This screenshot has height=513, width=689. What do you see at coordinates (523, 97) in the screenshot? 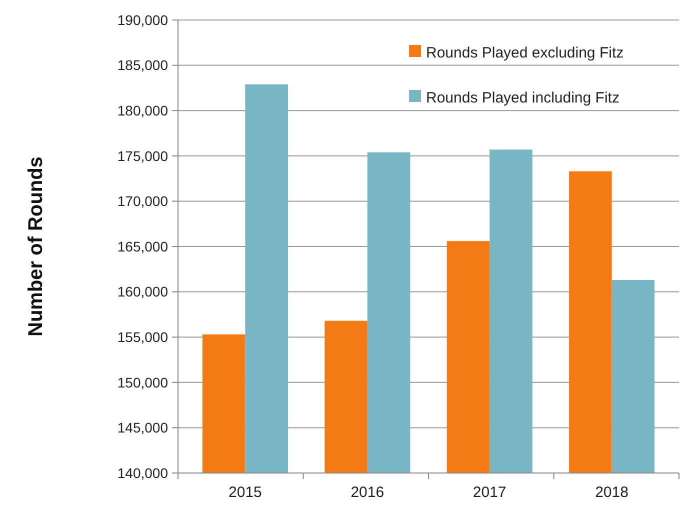
I see `legend-label: Rounds Played including Fitz` at bounding box center [523, 97].